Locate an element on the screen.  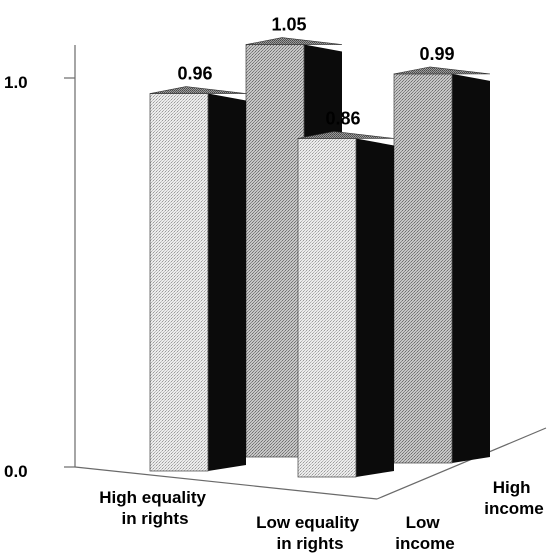
floor-front-edge is located at coordinates (226, 483).